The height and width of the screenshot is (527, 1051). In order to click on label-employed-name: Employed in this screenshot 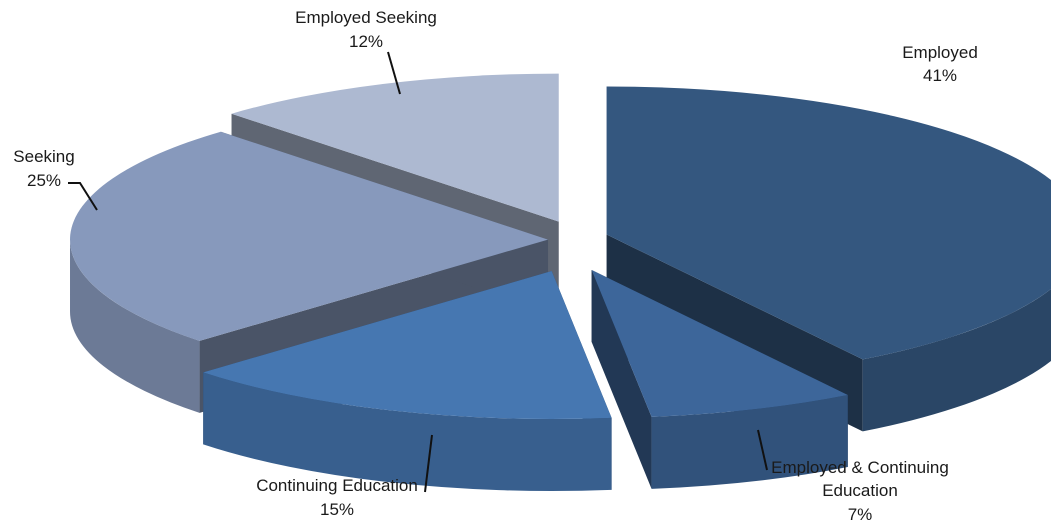, I will do `click(940, 52)`.